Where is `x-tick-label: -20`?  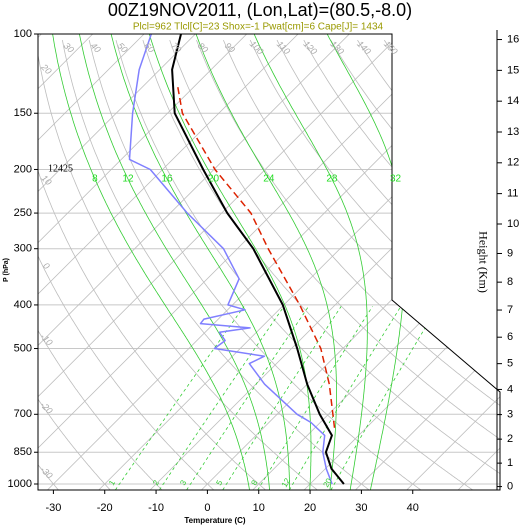 x-tick-label: -20 is located at coordinates (105, 508).